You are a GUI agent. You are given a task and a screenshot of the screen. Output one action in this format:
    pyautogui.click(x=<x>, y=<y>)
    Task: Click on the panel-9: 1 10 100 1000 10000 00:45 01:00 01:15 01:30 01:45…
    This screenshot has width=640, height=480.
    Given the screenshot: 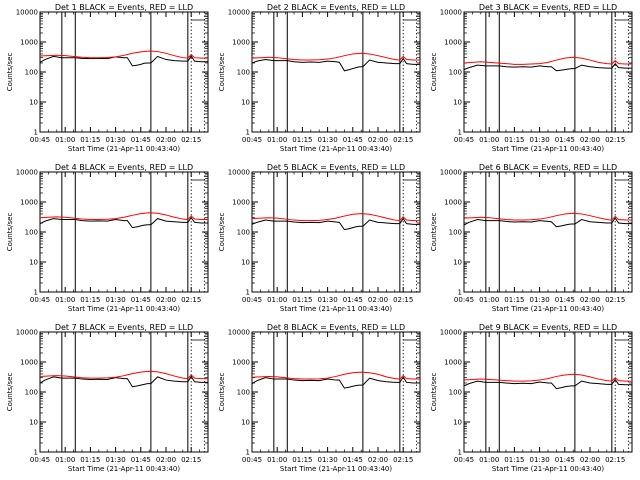 What is the action you would take?
    pyautogui.click(x=531, y=398)
    